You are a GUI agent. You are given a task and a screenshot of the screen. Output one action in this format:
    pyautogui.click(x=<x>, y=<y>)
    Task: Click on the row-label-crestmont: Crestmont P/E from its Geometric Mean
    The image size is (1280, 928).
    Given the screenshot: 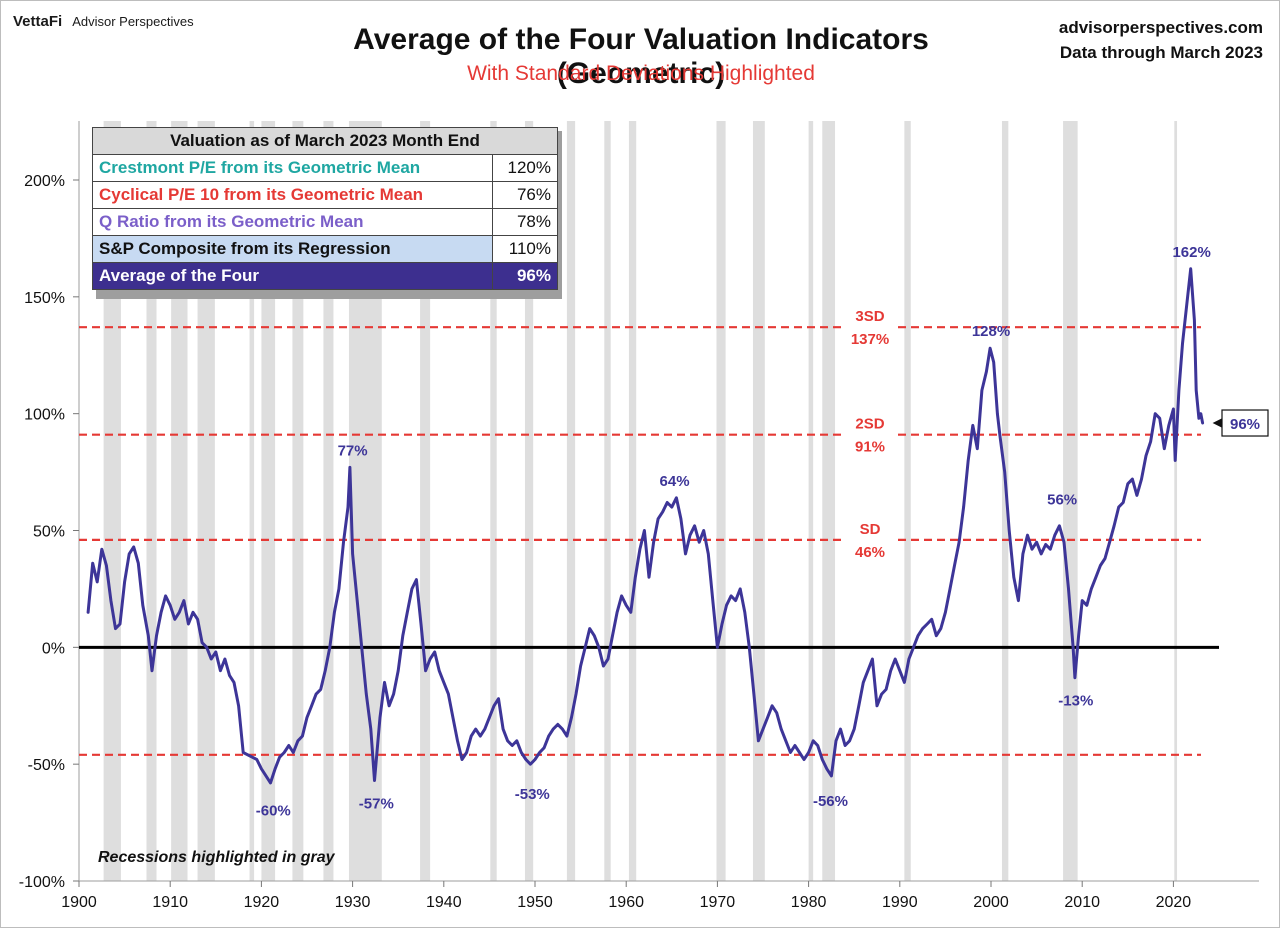 What is the action you would take?
    pyautogui.click(x=292, y=168)
    